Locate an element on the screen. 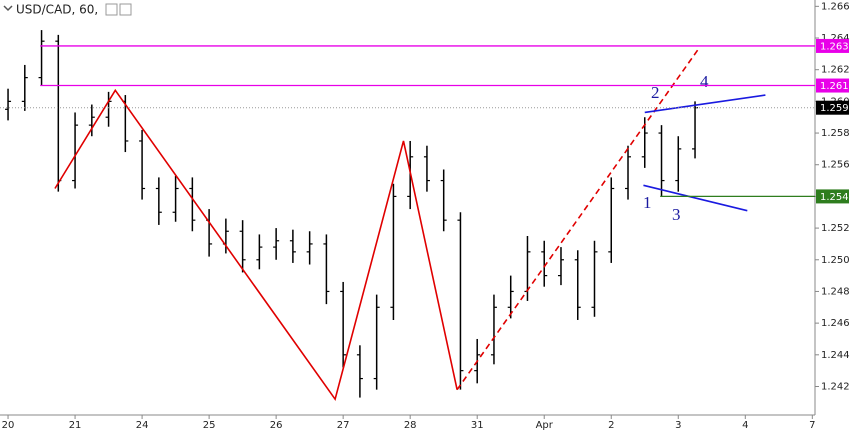 The height and width of the screenshot is (432, 850). y-tick-label: 1.2620 is located at coordinates (835, 70).